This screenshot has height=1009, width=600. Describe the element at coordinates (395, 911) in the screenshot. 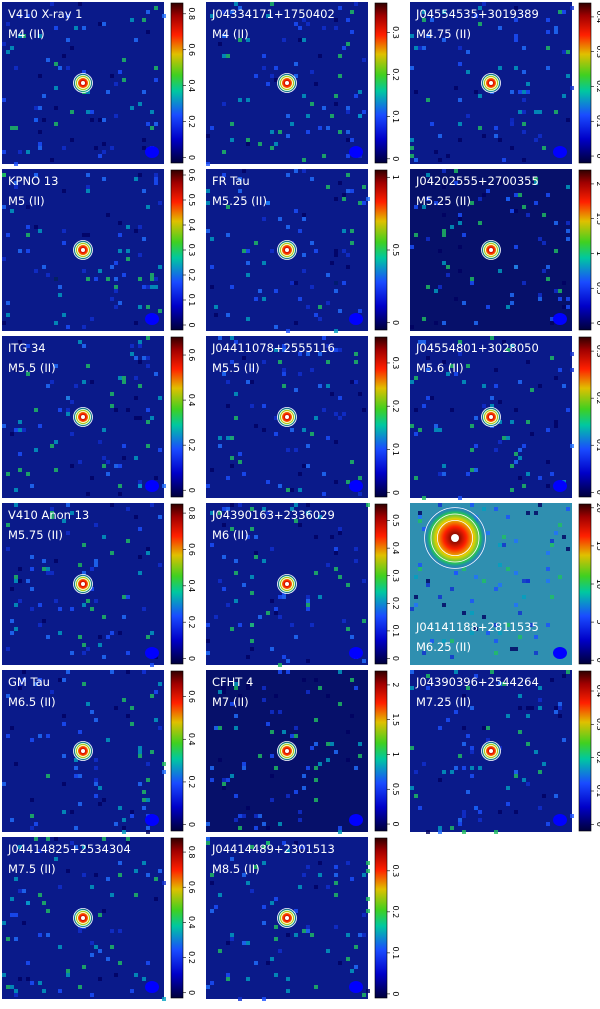

I see `colorbar-tick-label: 0.2` at that location.